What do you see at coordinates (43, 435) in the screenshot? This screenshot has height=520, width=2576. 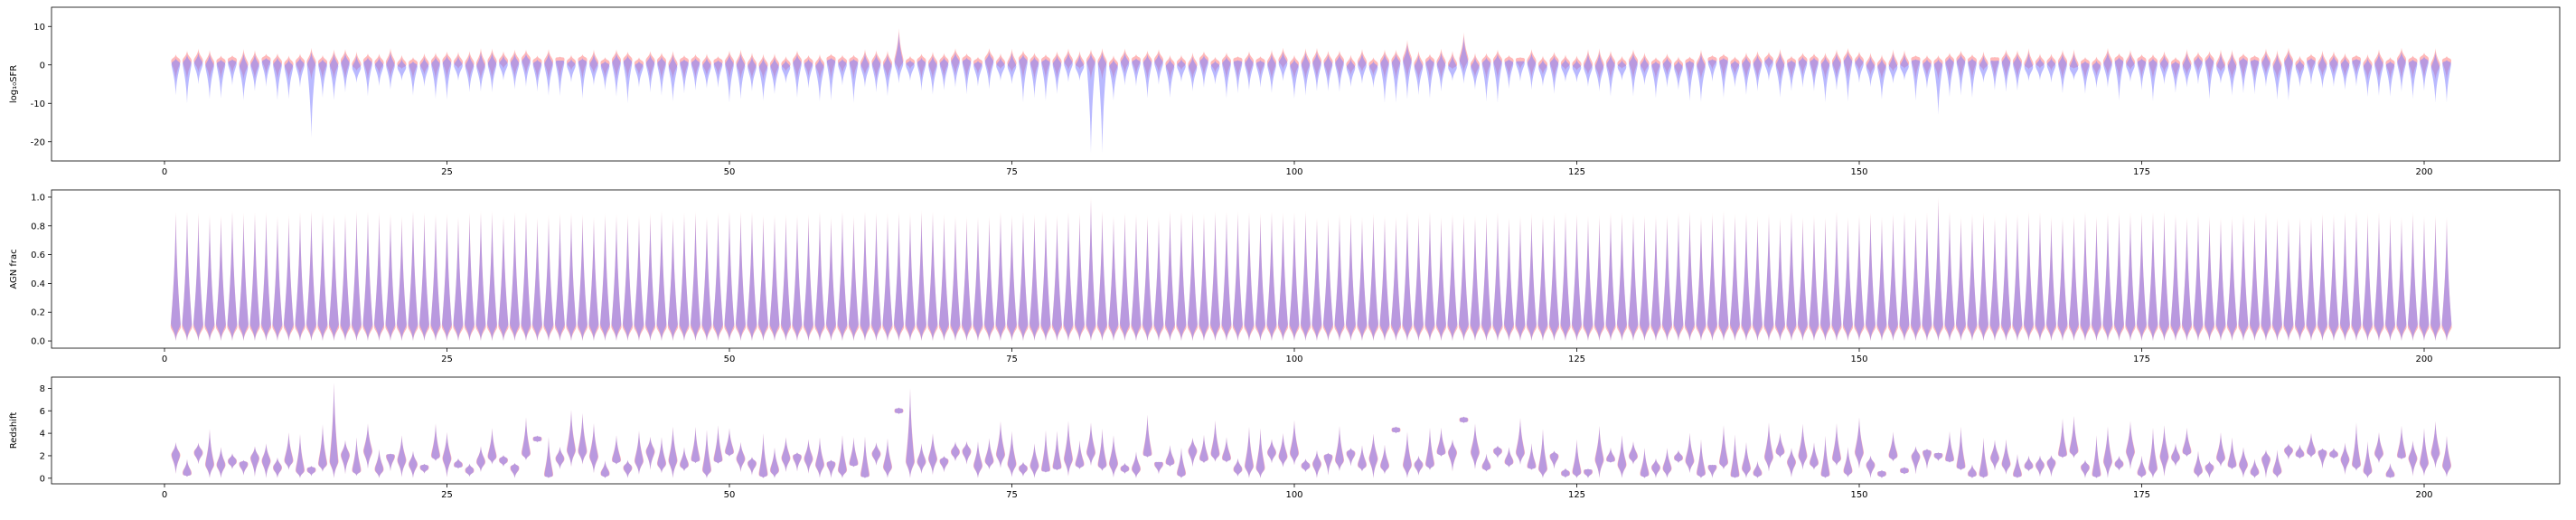 I see `y-tick-label: 4` at bounding box center [43, 435].